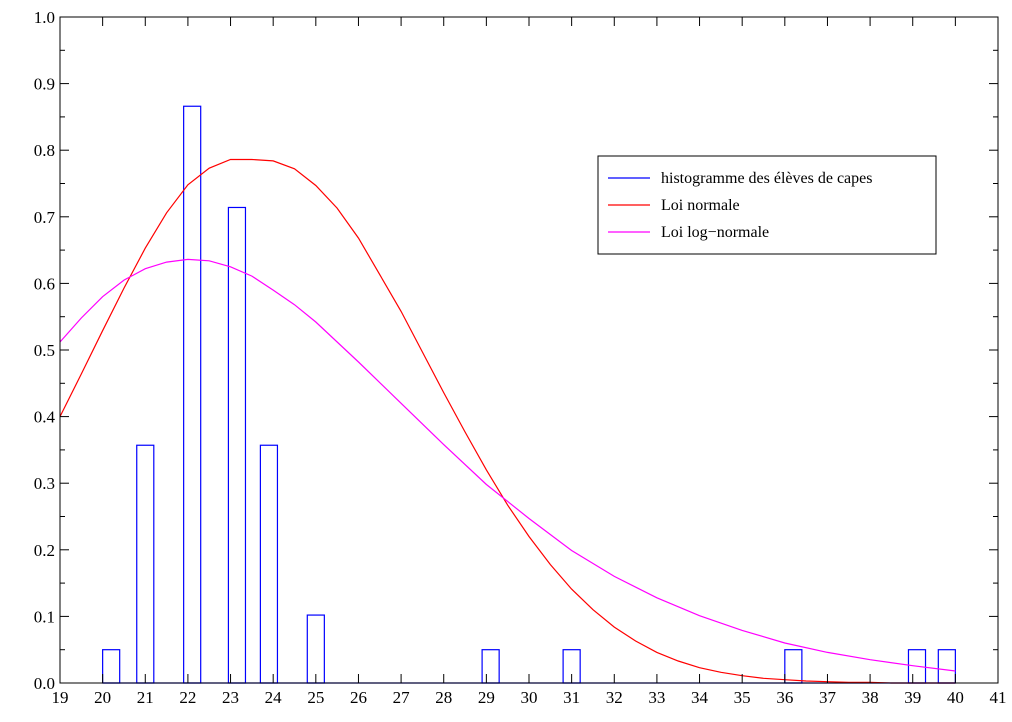 This screenshot has height=722, width=1012. Describe the element at coordinates (955, 697) in the screenshot. I see `x-tick-label: 40` at that location.